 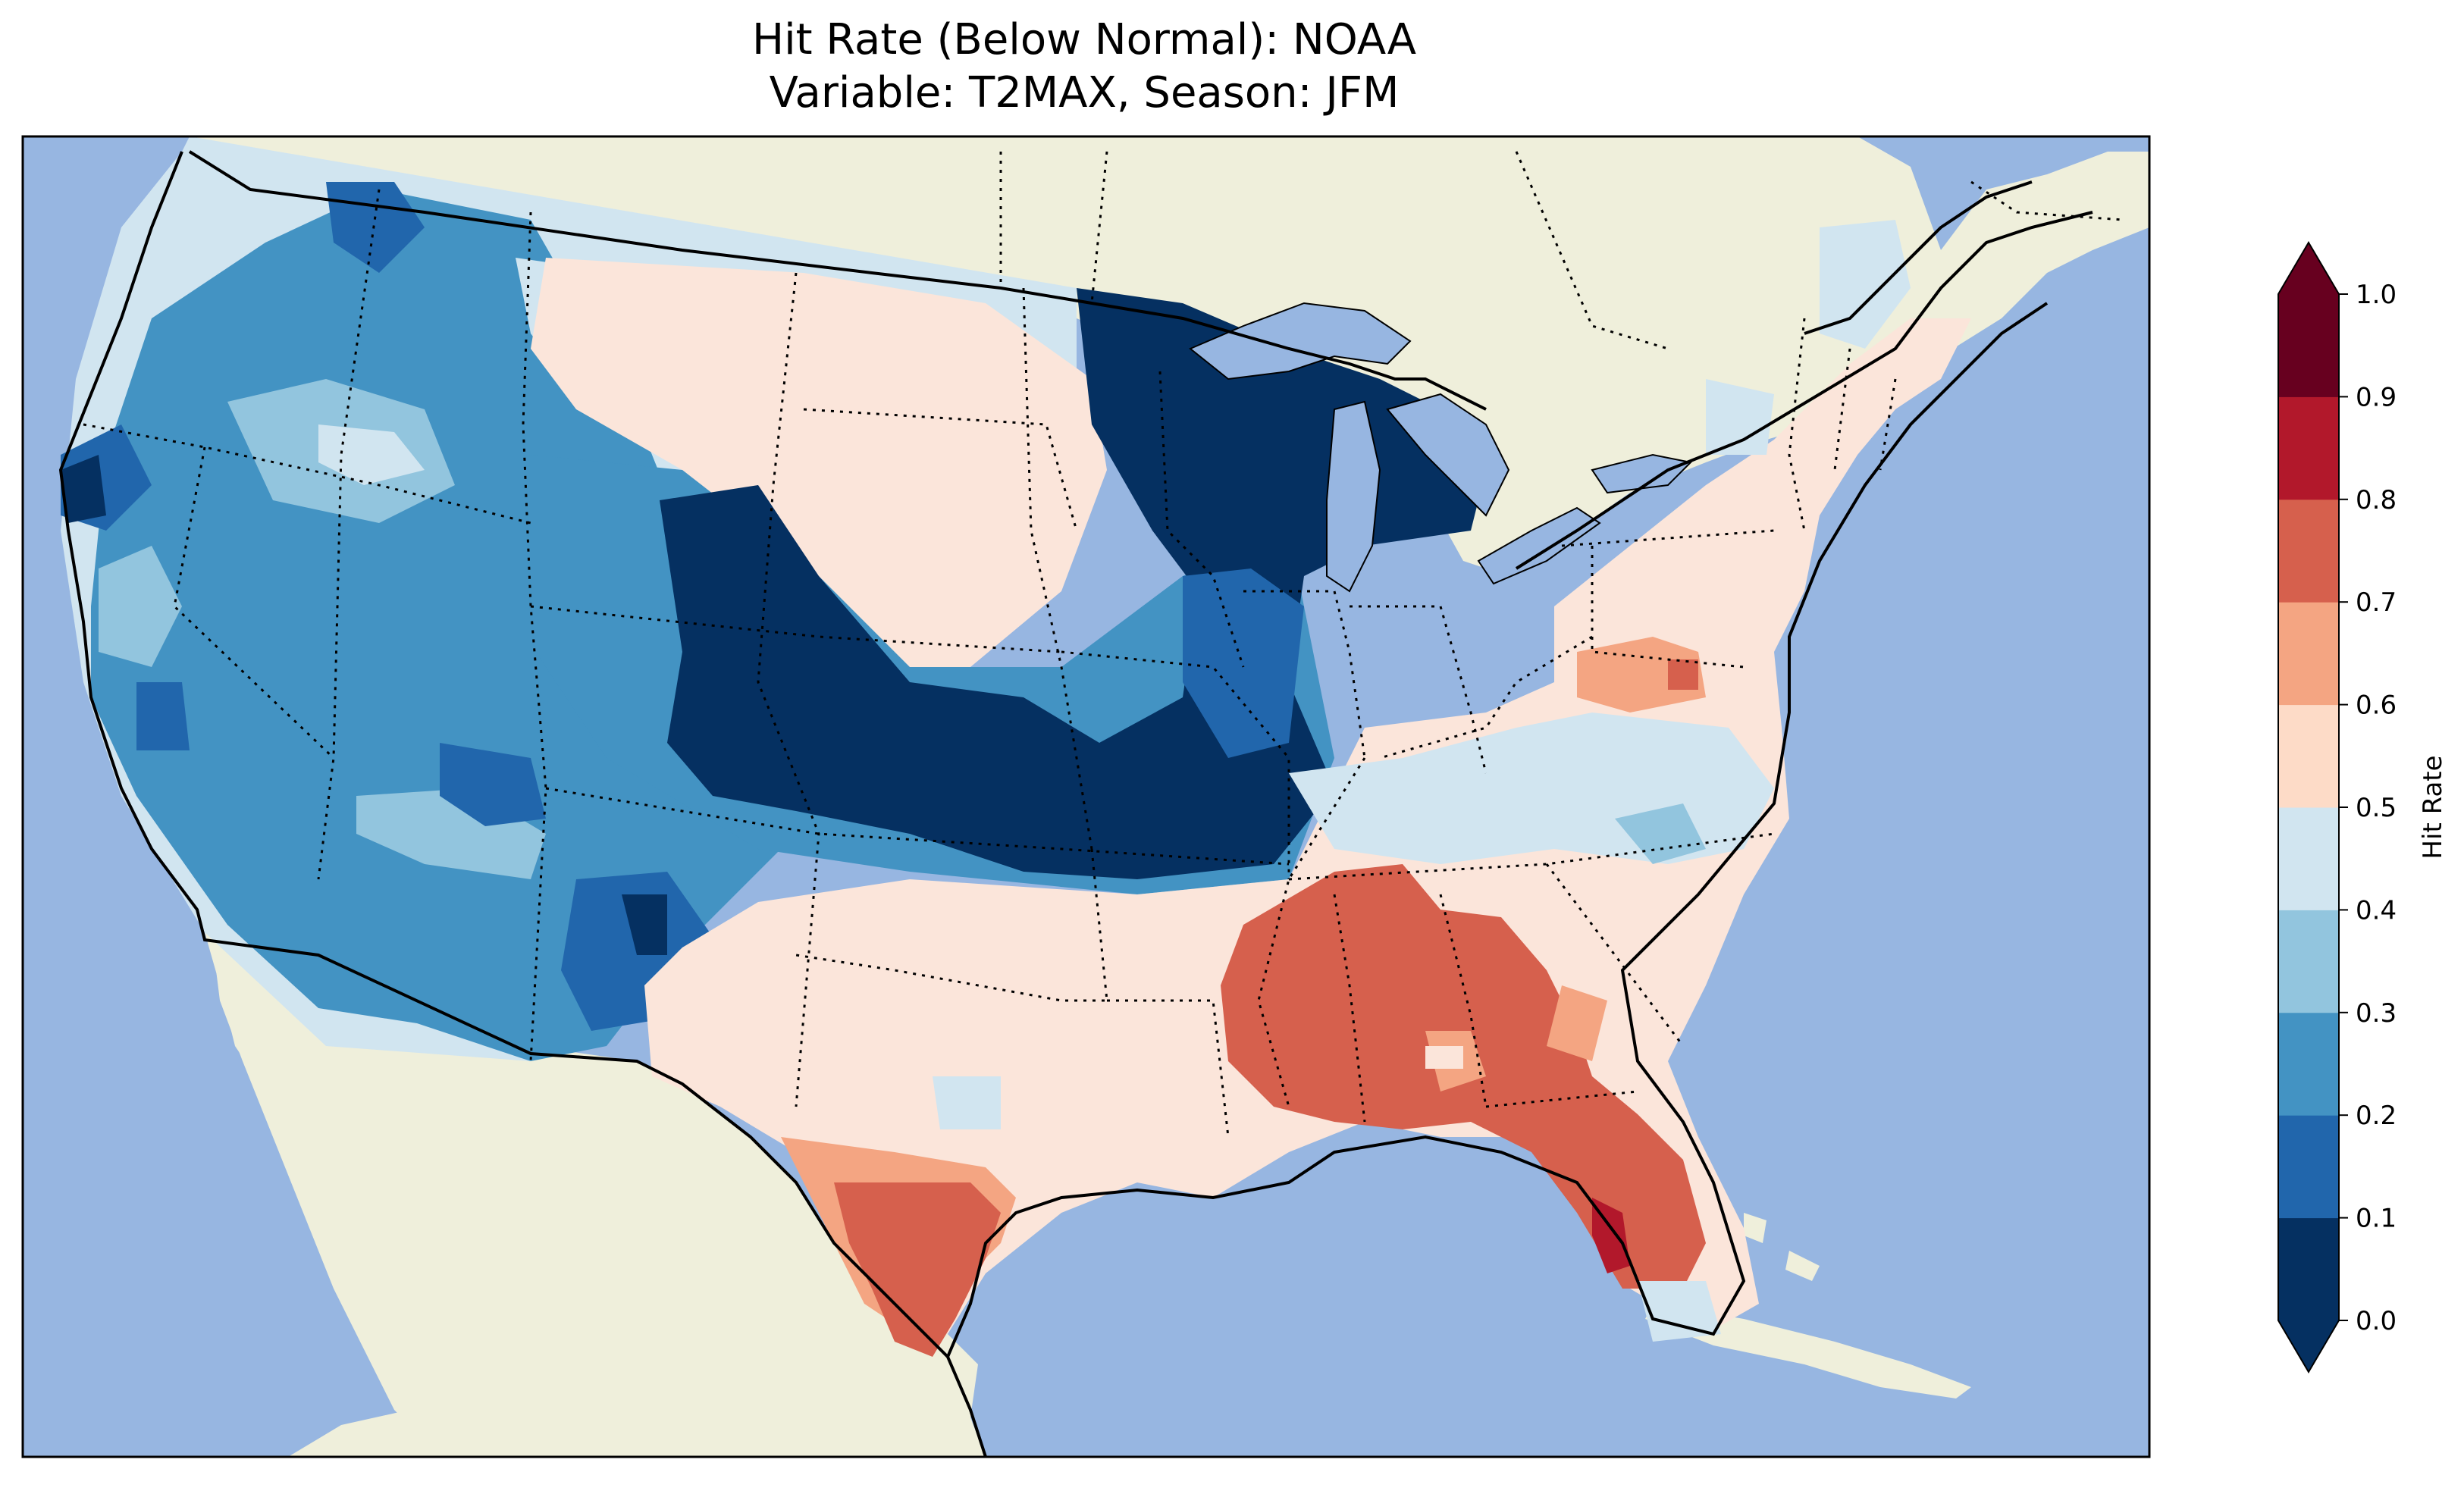 What do you see at coordinates (2377, 500) in the screenshot?
I see `colorbar-tick-label: 0.8` at bounding box center [2377, 500].